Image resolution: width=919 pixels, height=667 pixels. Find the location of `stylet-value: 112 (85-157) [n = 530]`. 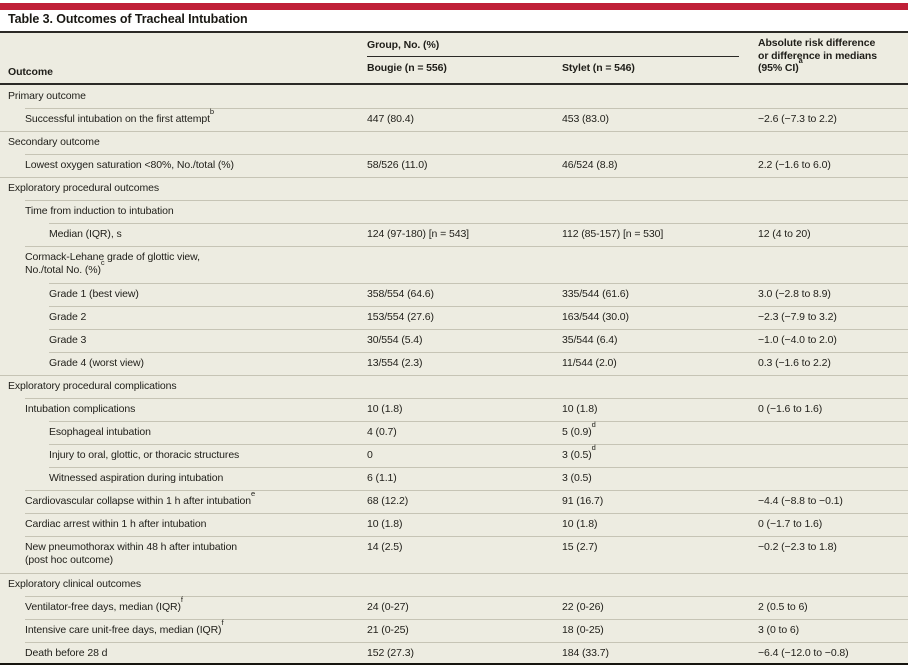

stylet-value: 112 (85-157) [n = 530] is located at coordinates (613, 234).